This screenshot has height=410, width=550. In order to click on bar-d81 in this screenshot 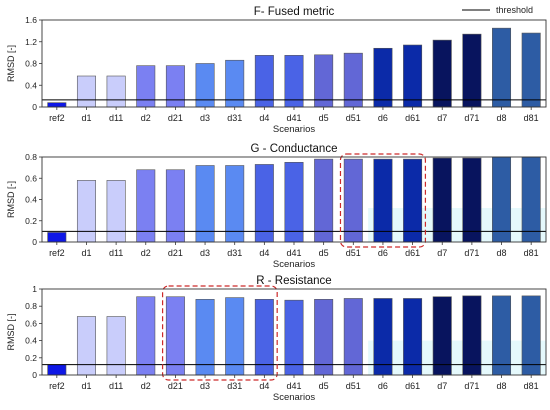, I will do `click(531, 199)`.